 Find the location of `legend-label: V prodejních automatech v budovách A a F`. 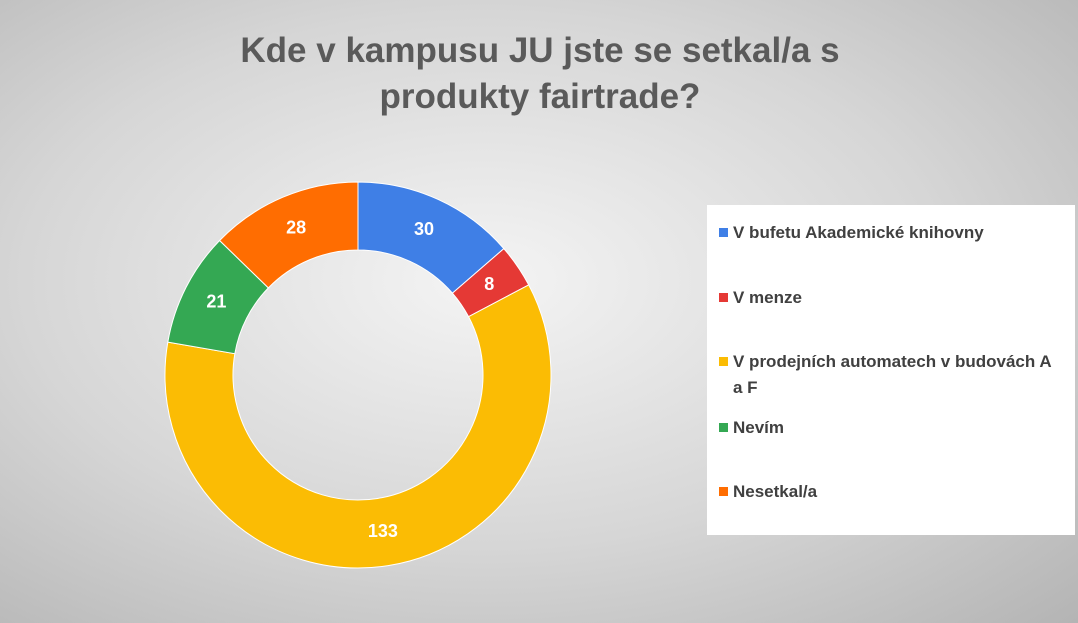

legend-label: V prodejních automatech v budovách A a F is located at coordinates (892, 374).